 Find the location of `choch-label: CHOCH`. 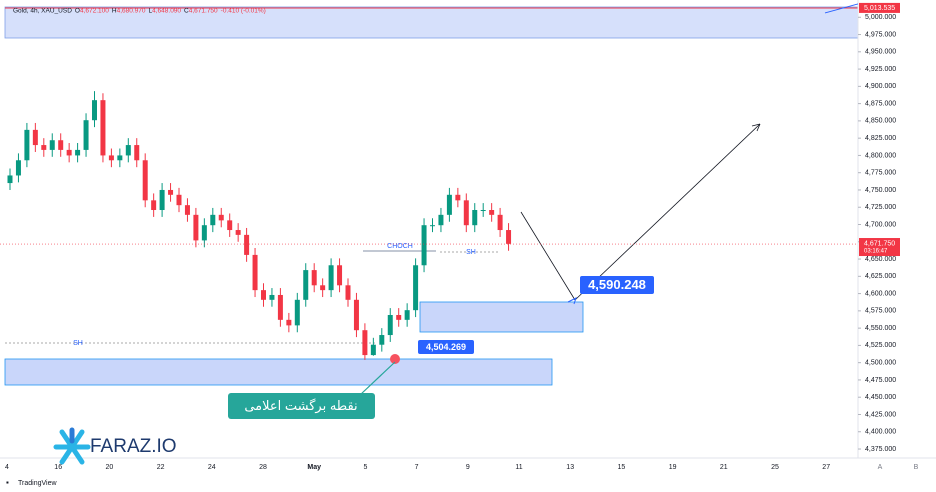

choch-label: CHOCH is located at coordinates (400, 246).